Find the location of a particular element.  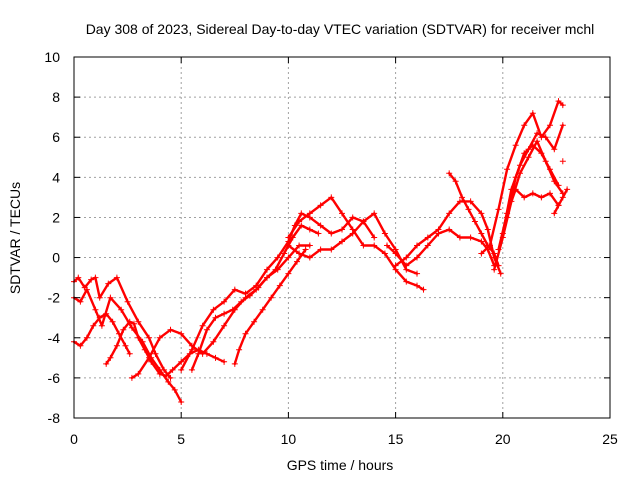

x-tick-label: 25 is located at coordinates (610, 439).